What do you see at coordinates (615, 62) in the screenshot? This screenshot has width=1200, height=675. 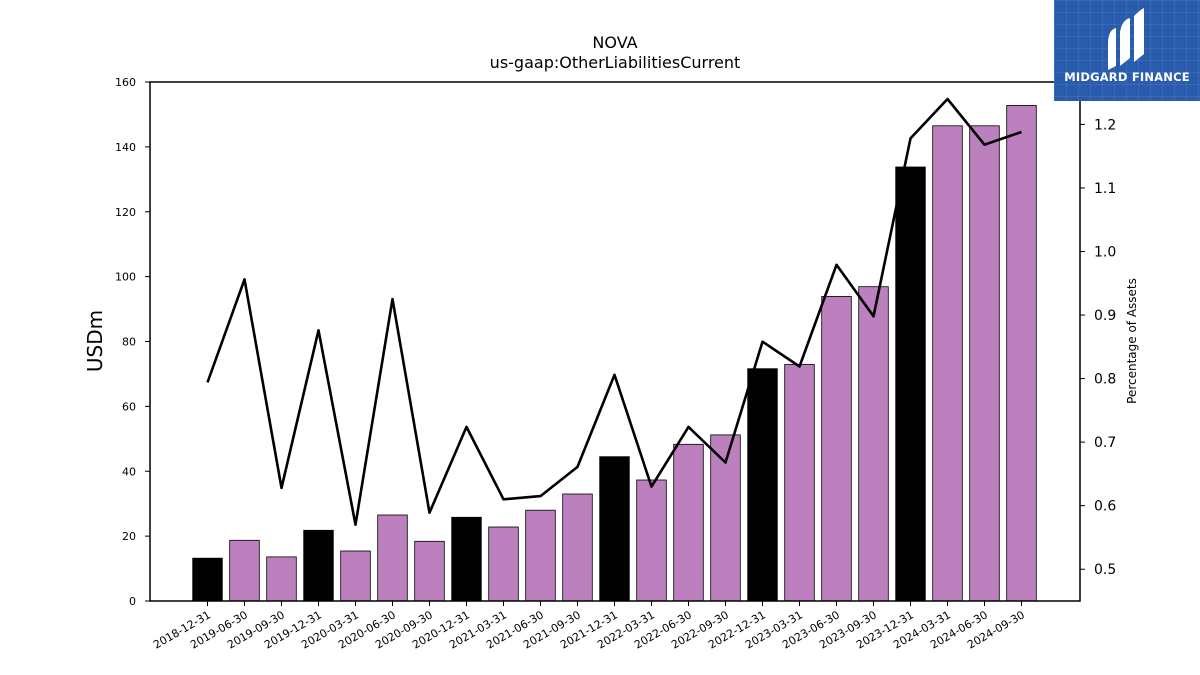 I see `chart-subtitle: us-gaap:OtherLiabilitiesCurrent` at bounding box center [615, 62].